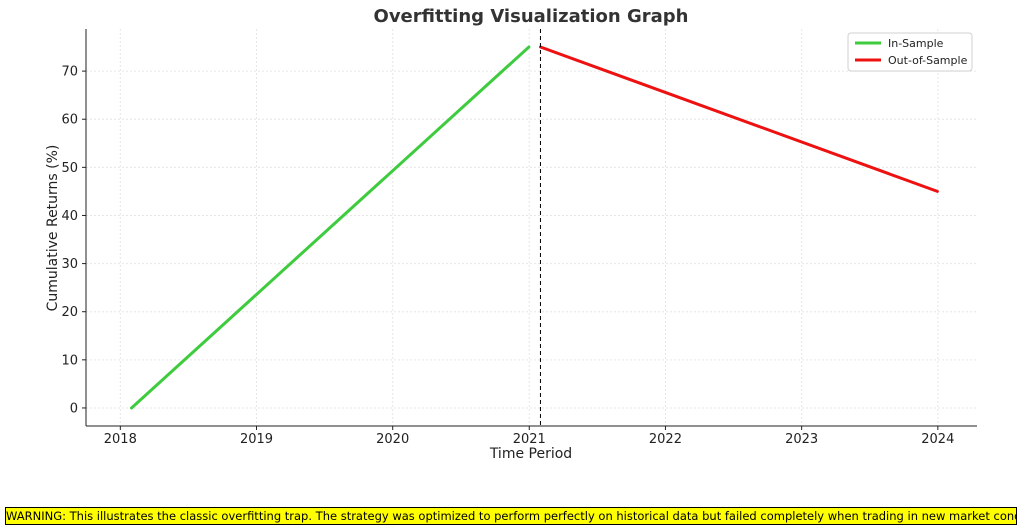 This screenshot has width=1024, height=531. I want to click on y-tick-label: 30, so click(69, 264).